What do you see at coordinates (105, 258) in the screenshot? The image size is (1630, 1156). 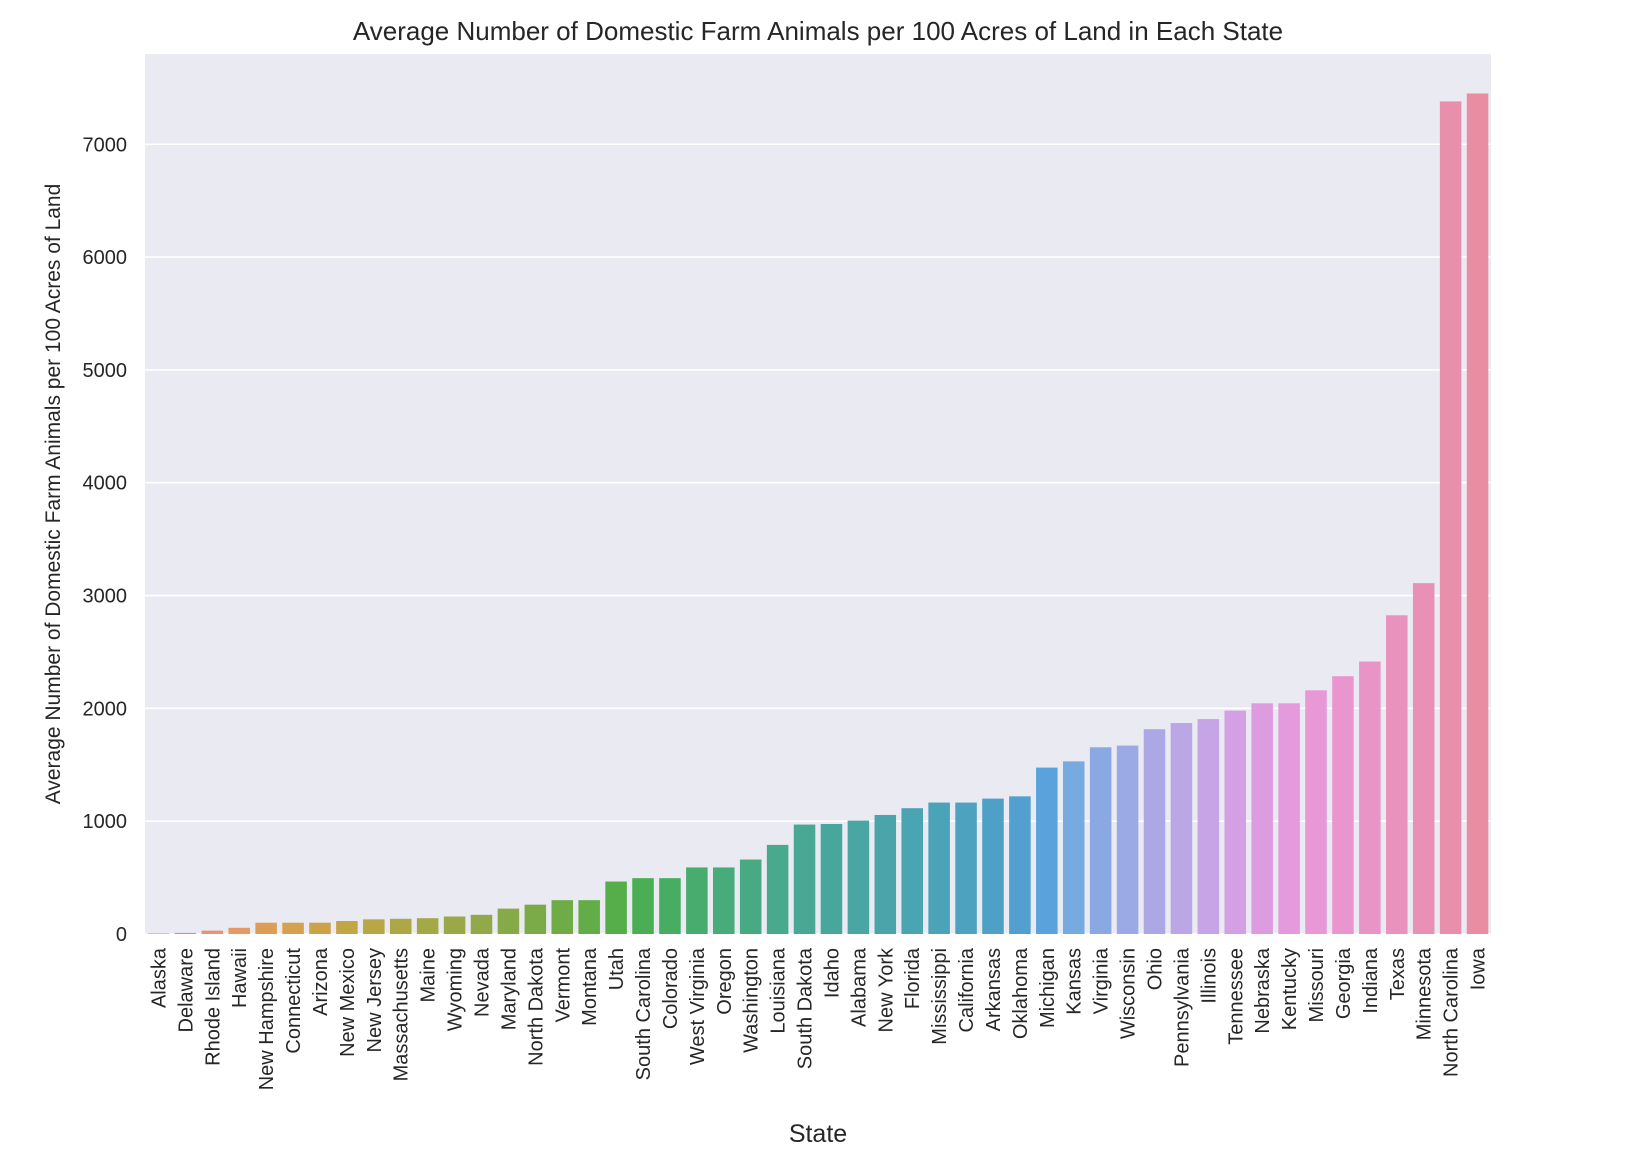 I see `y-tick-label: 6000` at bounding box center [105, 258].